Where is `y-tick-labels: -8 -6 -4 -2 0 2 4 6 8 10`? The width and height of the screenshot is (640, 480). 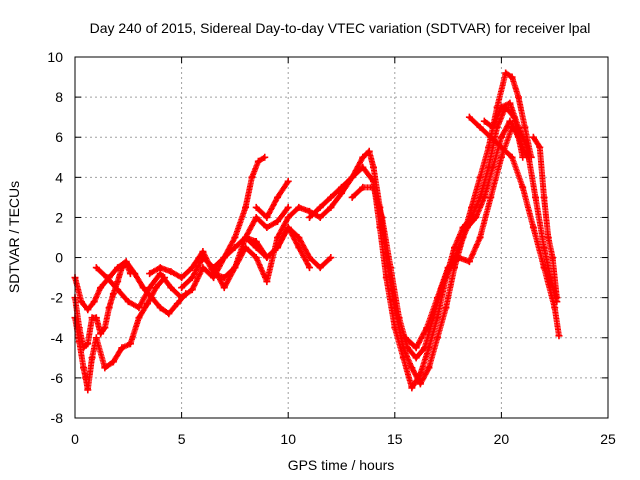
y-tick-labels: -8 -6 -4 -2 0 2 4 6 8 10 is located at coordinates (55, 237).